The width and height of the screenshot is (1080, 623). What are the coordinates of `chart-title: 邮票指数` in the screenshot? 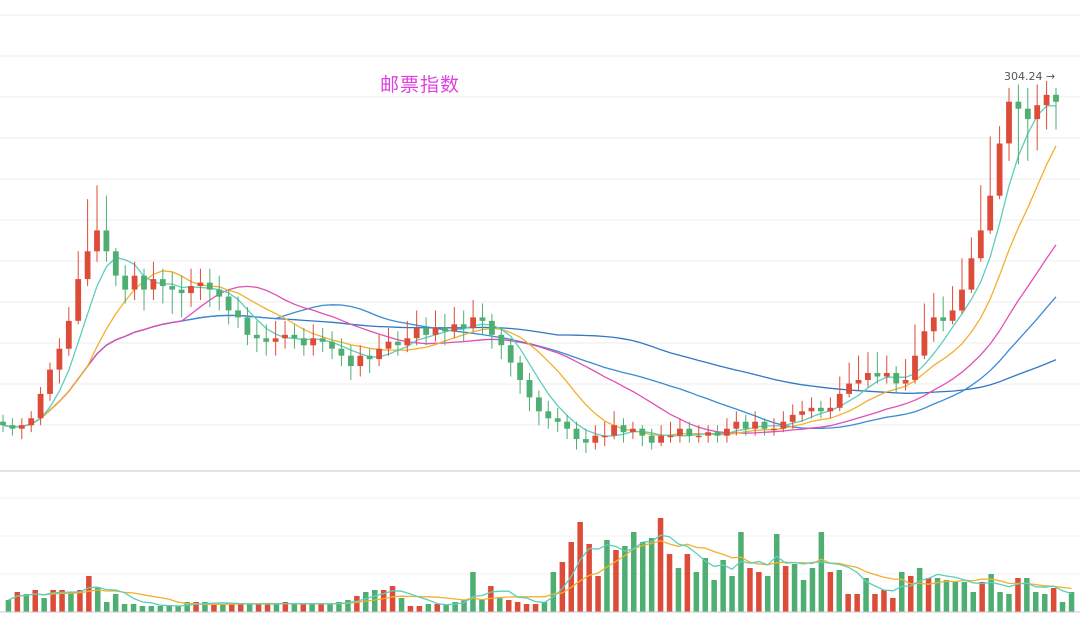 It's located at (420, 85).